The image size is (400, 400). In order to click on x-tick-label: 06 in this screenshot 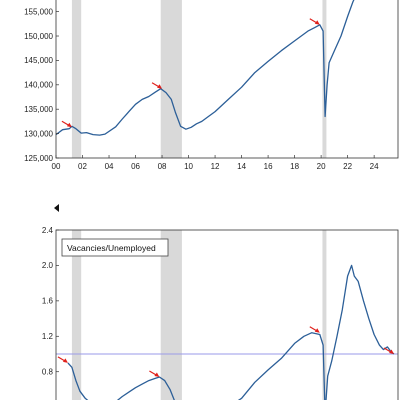, I will do `click(135, 166)`.